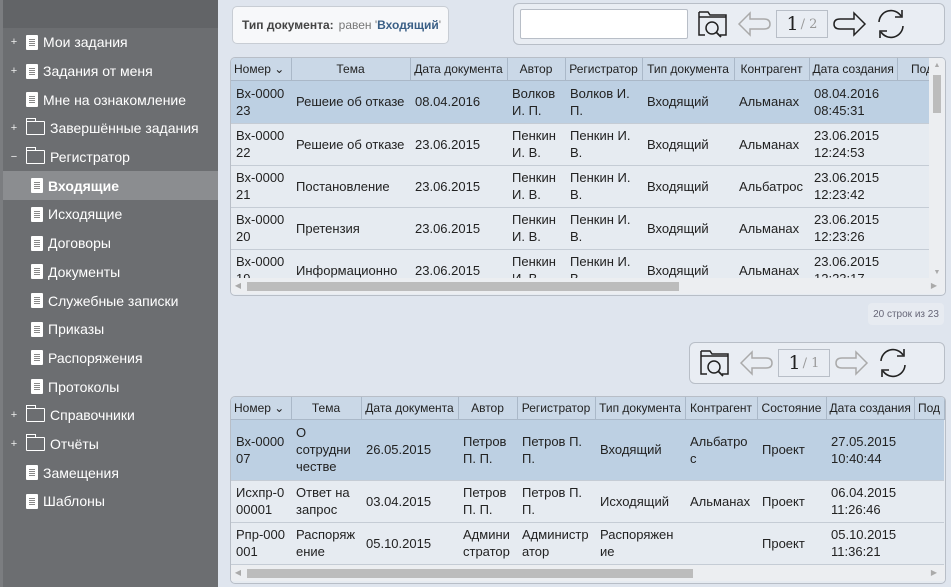 This screenshot has width=951, height=587. Describe the element at coordinates (791, 450) in the screenshot. I see `table-cell: Проект` at that location.